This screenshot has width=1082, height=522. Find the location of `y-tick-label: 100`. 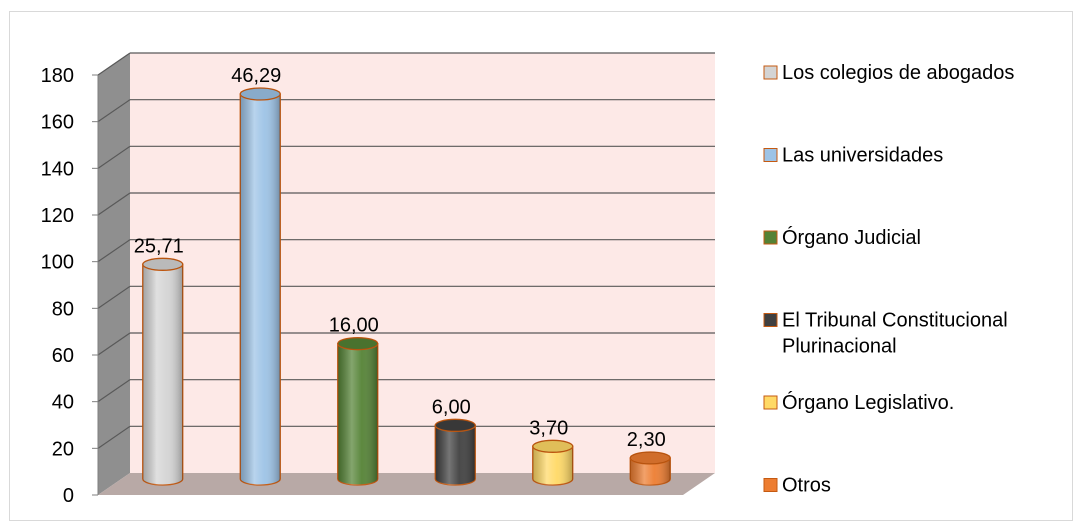

y-tick-label: 100 is located at coordinates (57, 263).